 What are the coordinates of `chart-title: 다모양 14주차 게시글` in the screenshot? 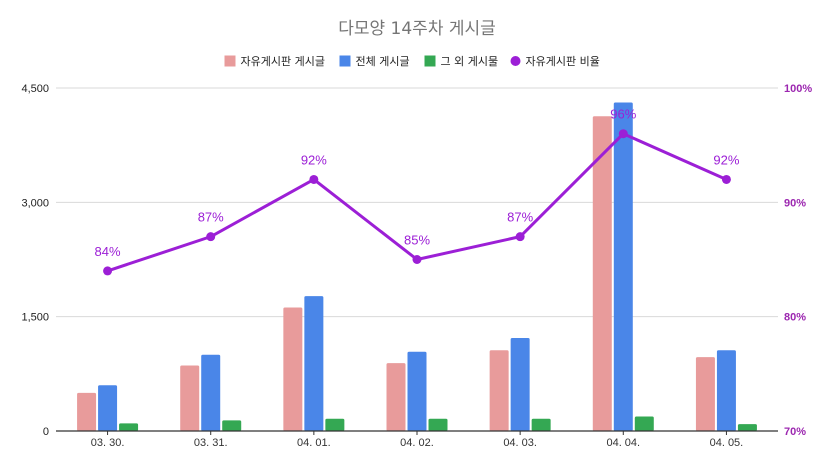 It's located at (417, 29).